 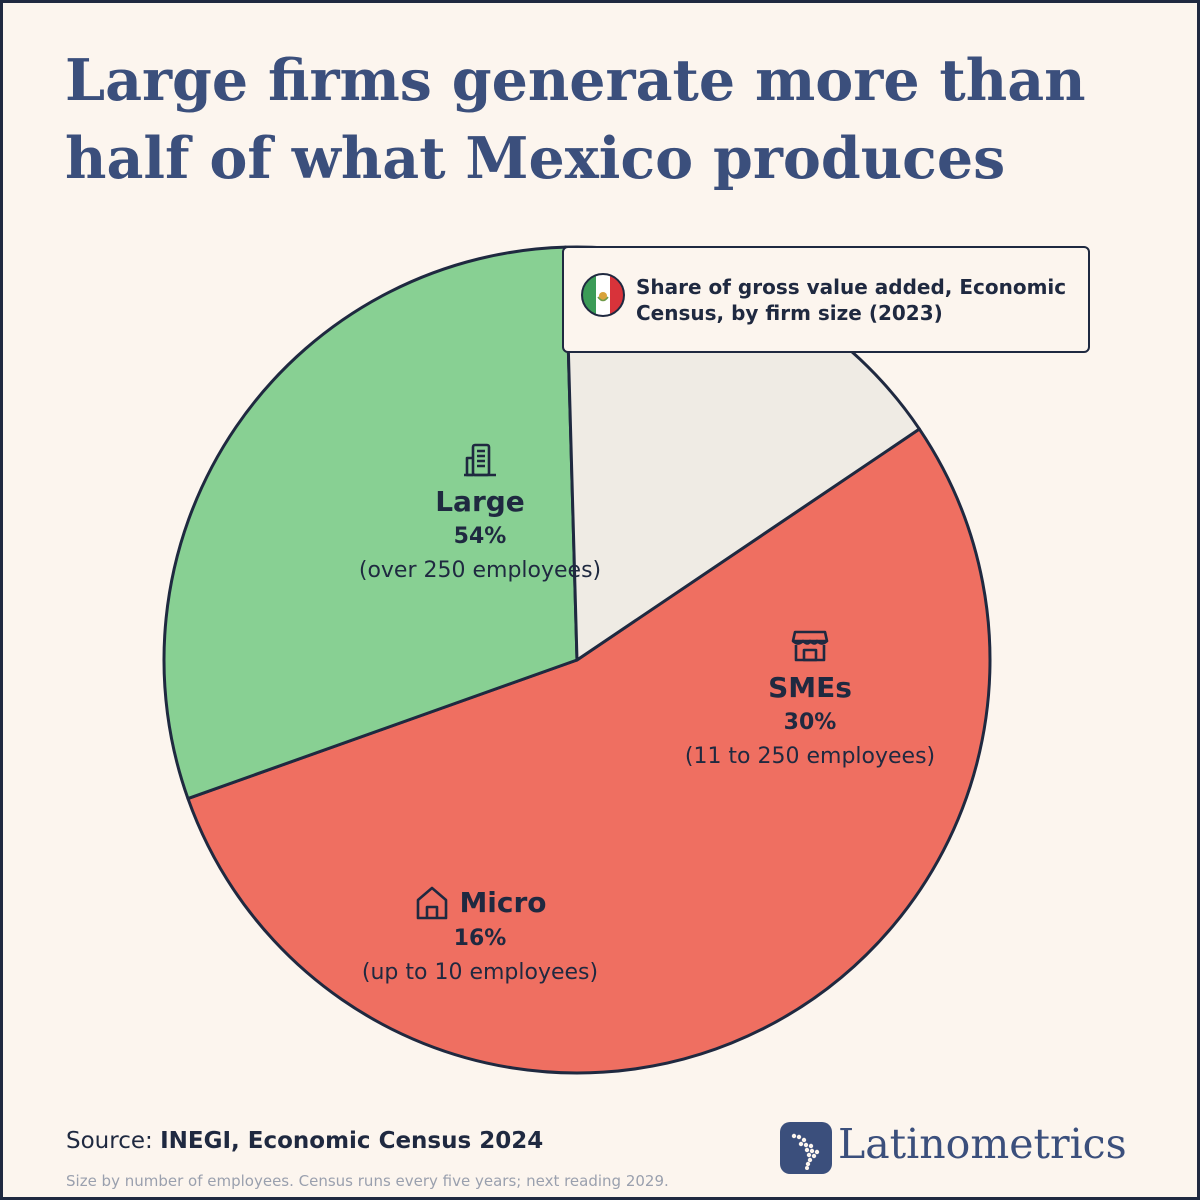 What do you see at coordinates (480, 501) in the screenshot?
I see `slice-name-large: Large` at bounding box center [480, 501].